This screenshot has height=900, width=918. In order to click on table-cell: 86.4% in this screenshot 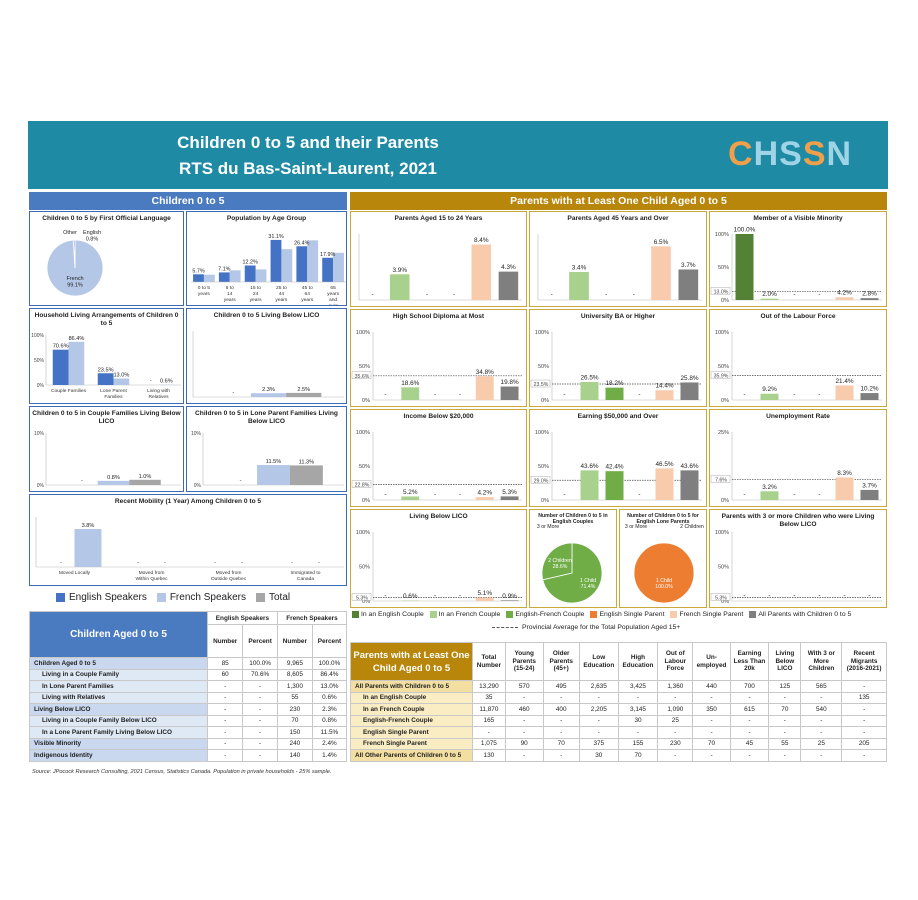, I will do `click(329, 674)`.